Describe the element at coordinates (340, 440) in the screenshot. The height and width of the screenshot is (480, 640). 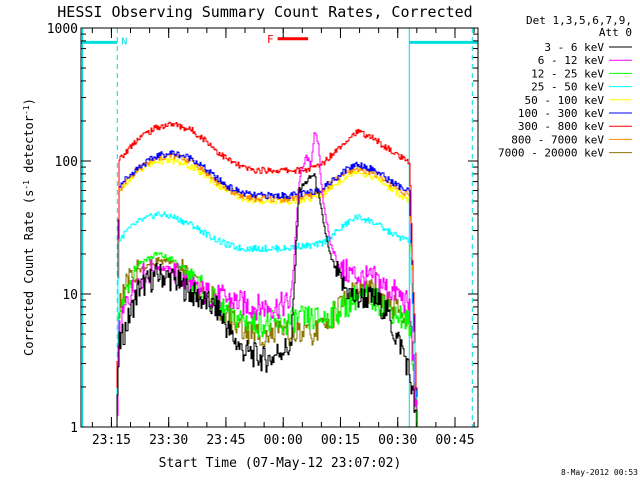
I see `x-tick-label: 00:15` at that location.